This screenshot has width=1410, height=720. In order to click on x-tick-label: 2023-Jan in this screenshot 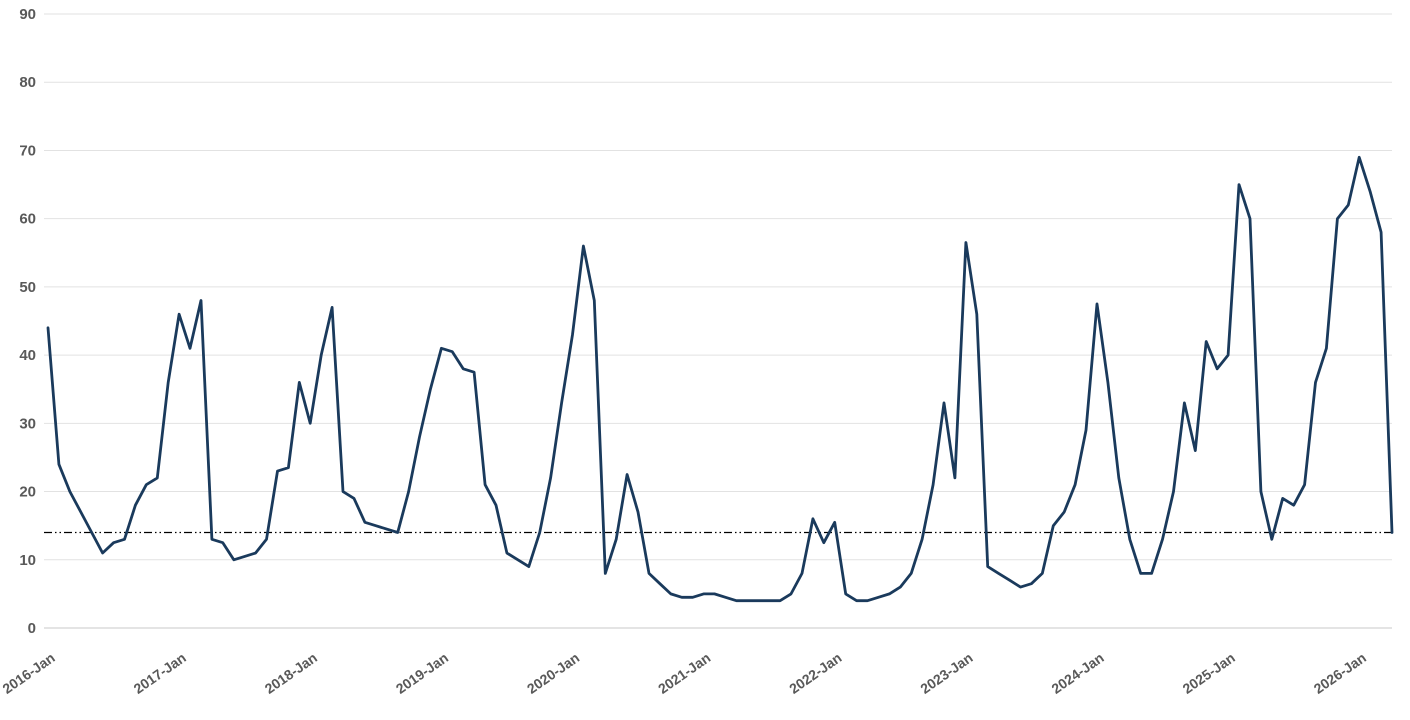, I will do `click(946, 672)`.